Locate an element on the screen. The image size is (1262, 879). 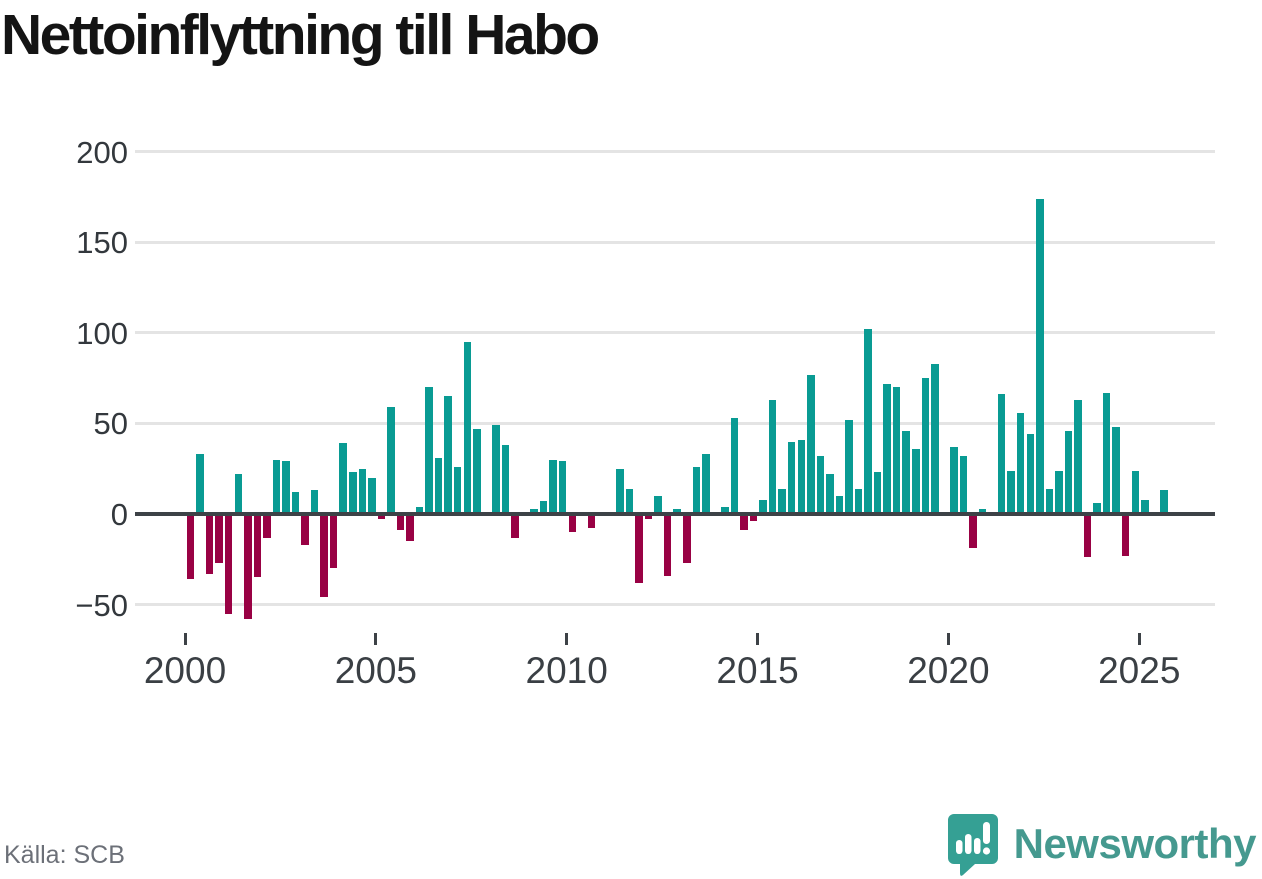
bar-2011-Q2 is located at coordinates (620, 491).